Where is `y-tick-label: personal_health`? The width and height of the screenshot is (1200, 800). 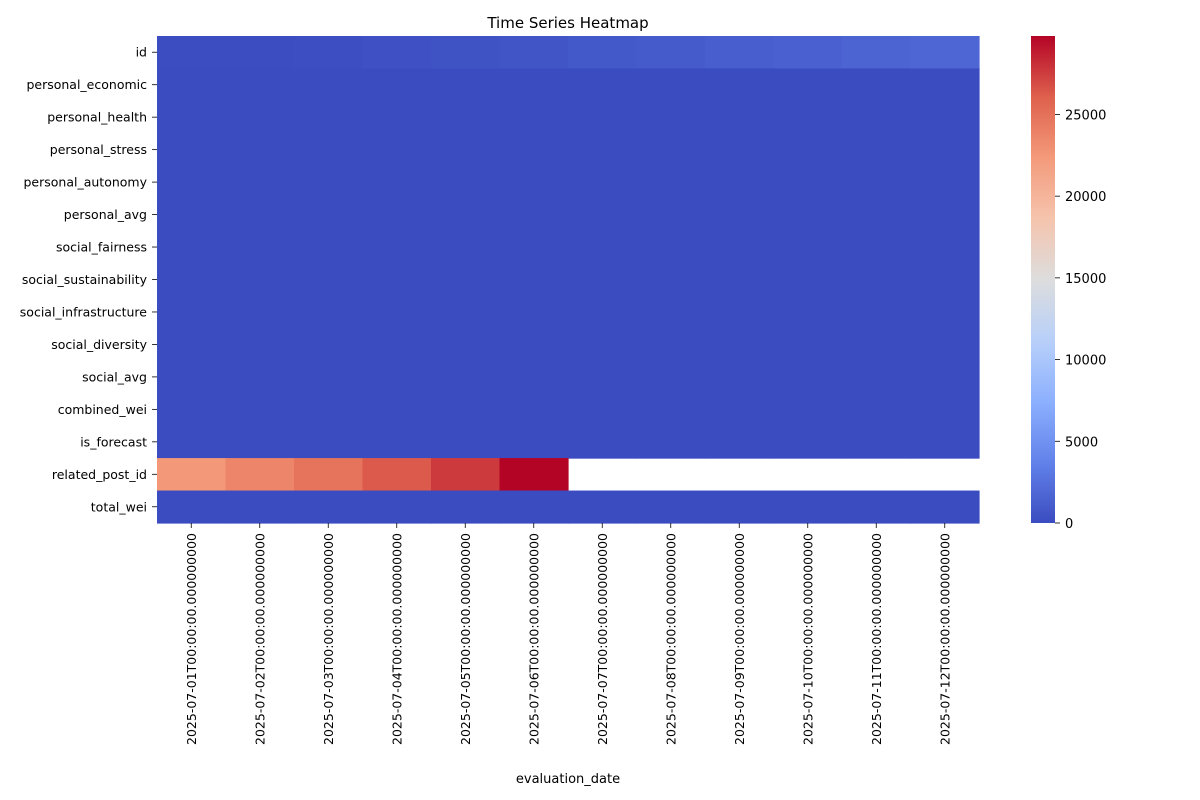 y-tick-label: personal_health is located at coordinates (97, 117).